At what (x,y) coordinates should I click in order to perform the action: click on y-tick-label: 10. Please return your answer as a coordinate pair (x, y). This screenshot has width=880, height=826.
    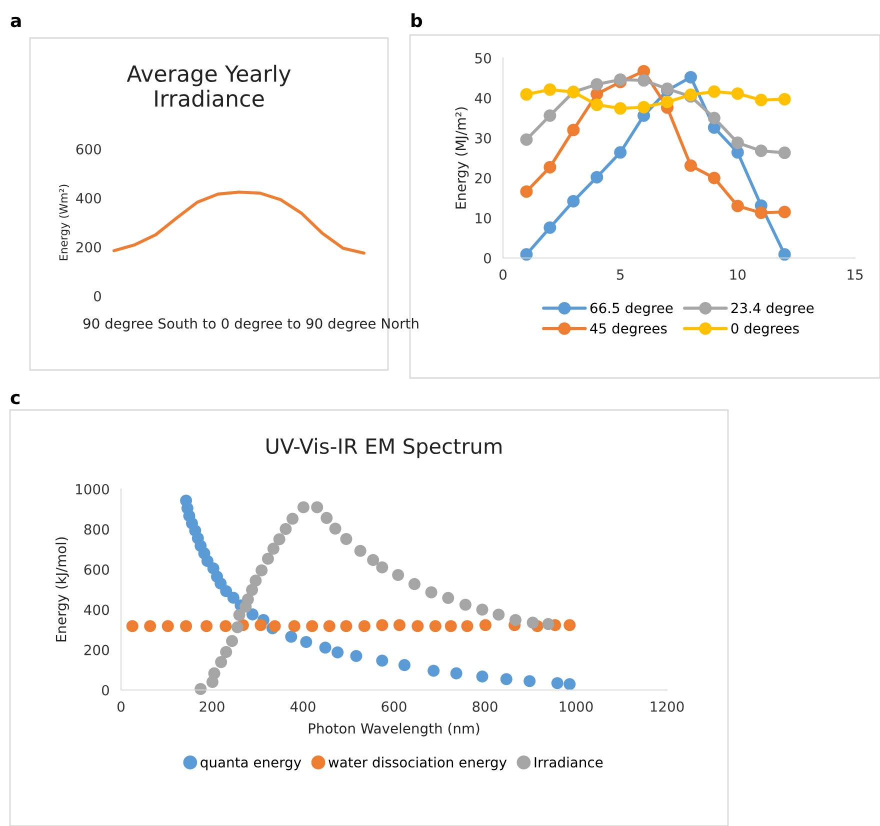
    Looking at the image, I should click on (483, 218).